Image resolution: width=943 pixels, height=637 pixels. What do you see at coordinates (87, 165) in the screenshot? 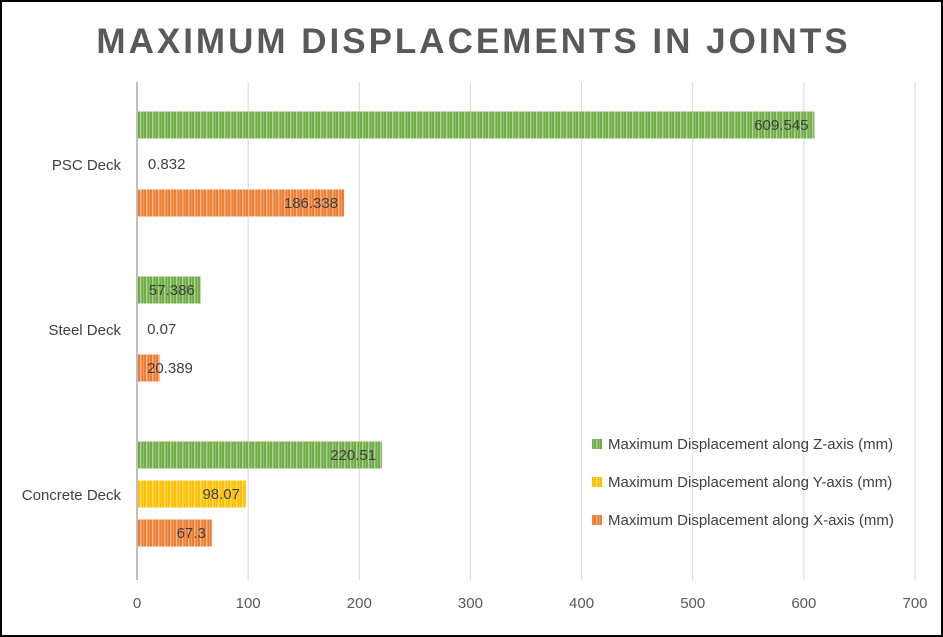
I see `category-label-psc-deck: PSC Deck` at bounding box center [87, 165].